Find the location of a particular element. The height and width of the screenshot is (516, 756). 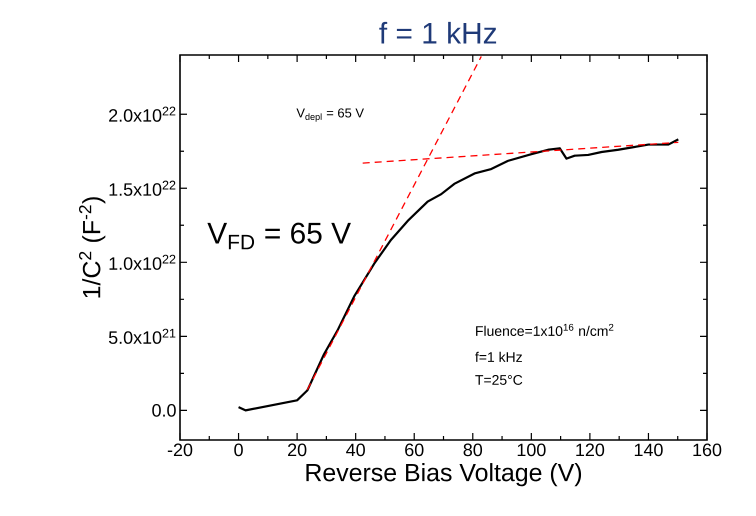

annotation: f=1 kHz is located at coordinates (498, 357).